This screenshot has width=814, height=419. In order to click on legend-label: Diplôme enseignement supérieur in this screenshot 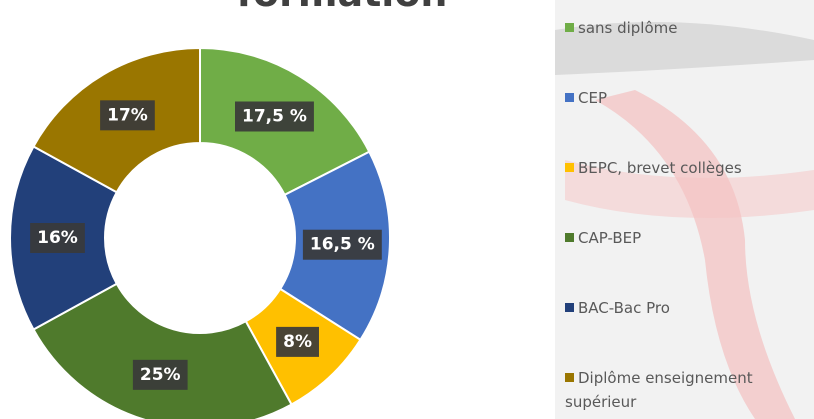, I will do `click(659, 390)`.